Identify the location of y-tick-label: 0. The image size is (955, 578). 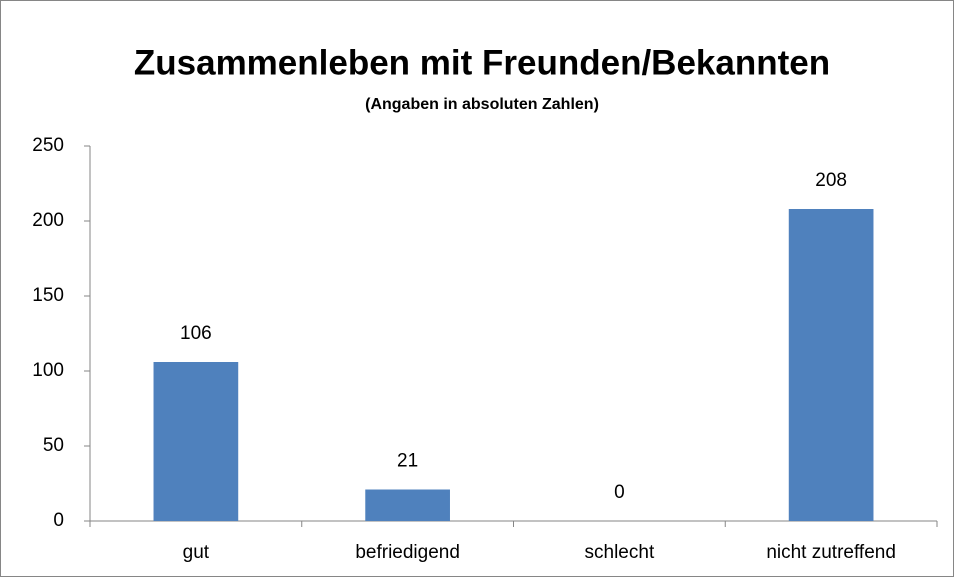
(58, 520).